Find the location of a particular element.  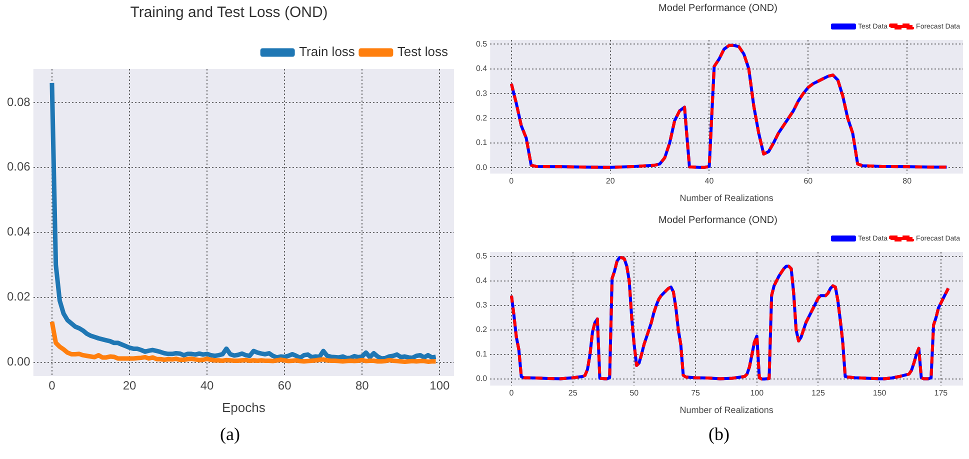

legend-label: Train loss is located at coordinates (327, 52).